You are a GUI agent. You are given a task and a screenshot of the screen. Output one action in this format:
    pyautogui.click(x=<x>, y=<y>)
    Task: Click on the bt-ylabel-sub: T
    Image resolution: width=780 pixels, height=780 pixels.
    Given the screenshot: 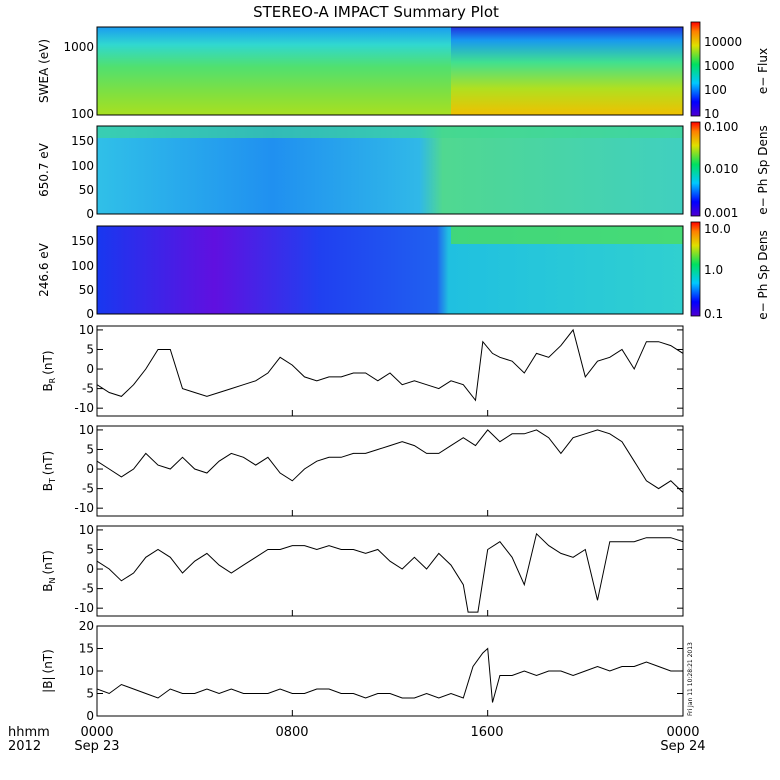 What is the action you would take?
    pyautogui.click(x=52, y=481)
    